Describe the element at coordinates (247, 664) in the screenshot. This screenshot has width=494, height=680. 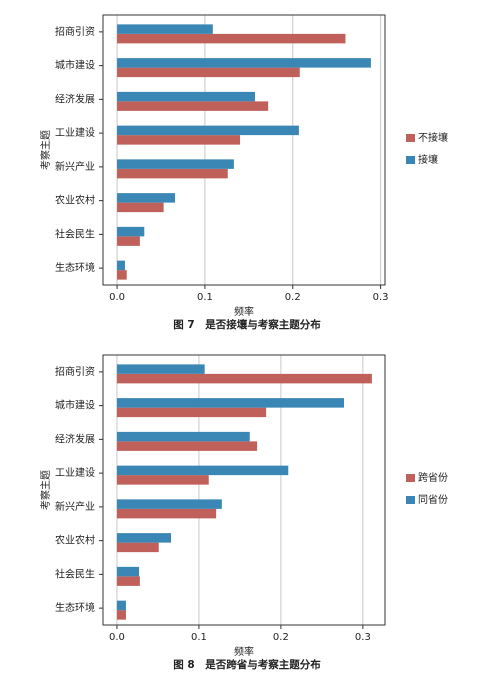
I see `chart-title: 图 8 是否跨省与考察主题分布` at that location.